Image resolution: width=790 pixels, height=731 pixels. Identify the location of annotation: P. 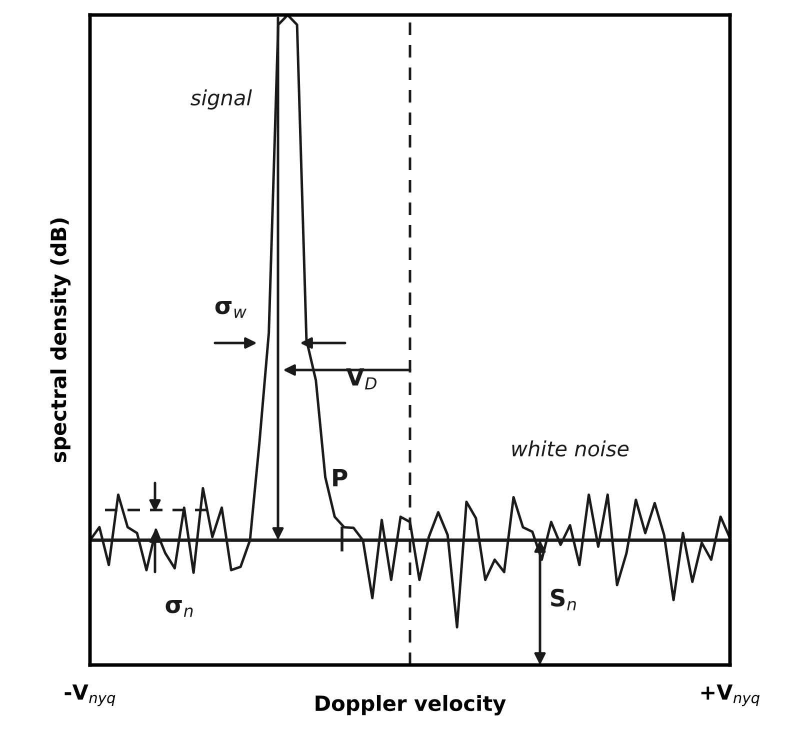
(340, 477).